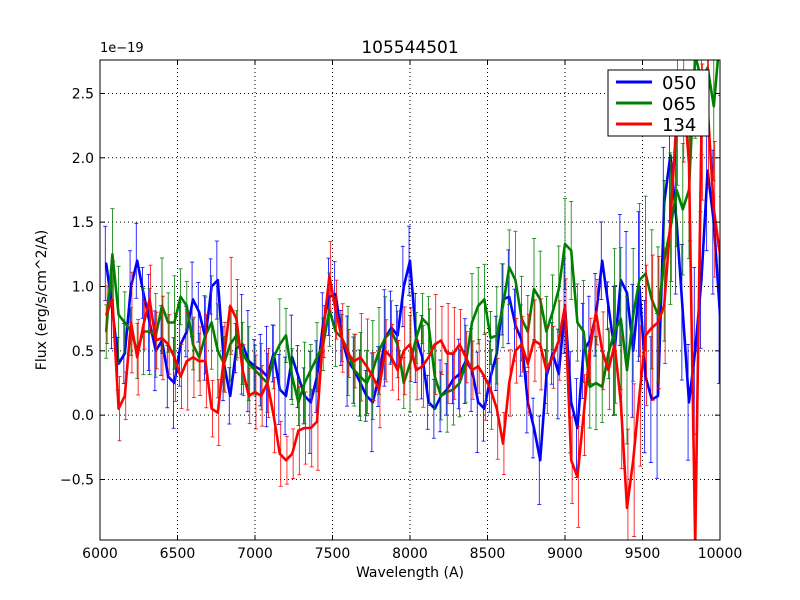  Describe the element at coordinates (658, 103) in the screenshot. I see `legend: 050 065 134` at that location.